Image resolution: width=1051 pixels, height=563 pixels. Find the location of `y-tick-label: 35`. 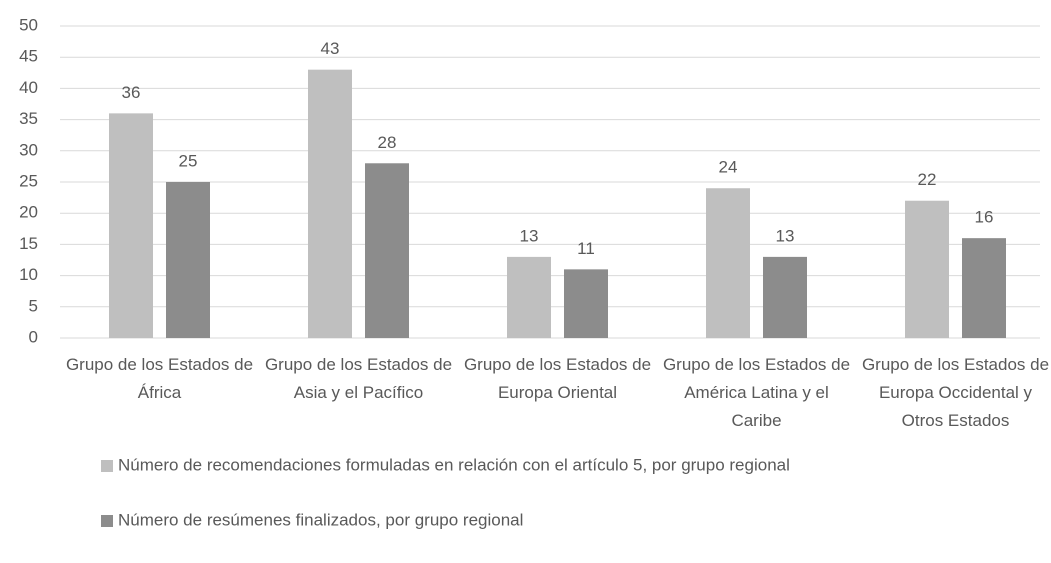

y-tick-label: 35 is located at coordinates (28, 118).